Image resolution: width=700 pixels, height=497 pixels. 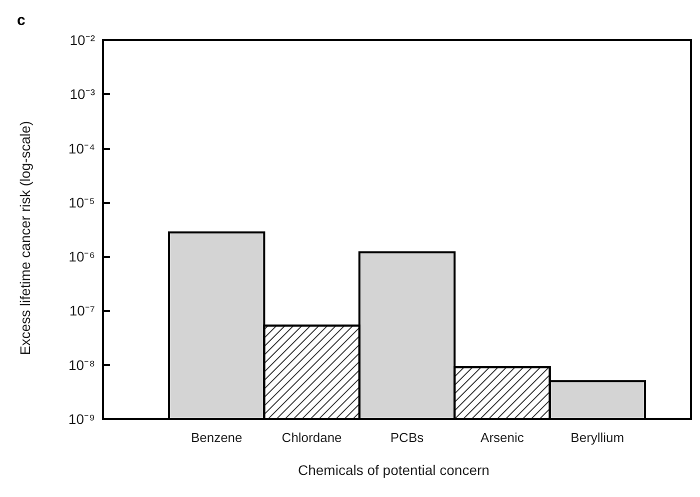 I want to click on y-tick-label: 10⁻⁹, so click(x=81, y=419).